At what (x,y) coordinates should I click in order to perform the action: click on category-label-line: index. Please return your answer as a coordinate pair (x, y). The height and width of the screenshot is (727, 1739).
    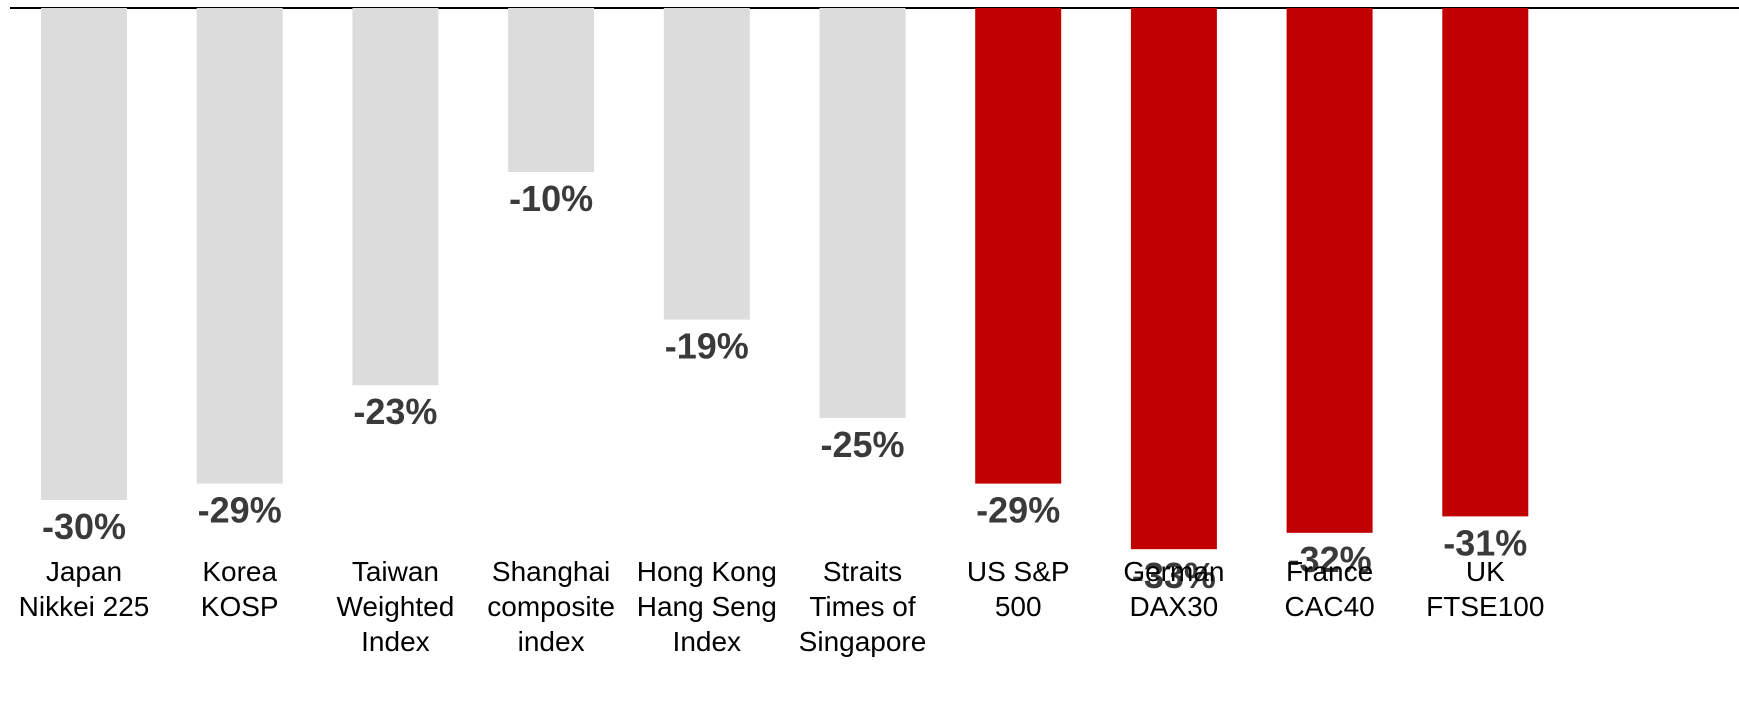
    Looking at the image, I should click on (551, 641).